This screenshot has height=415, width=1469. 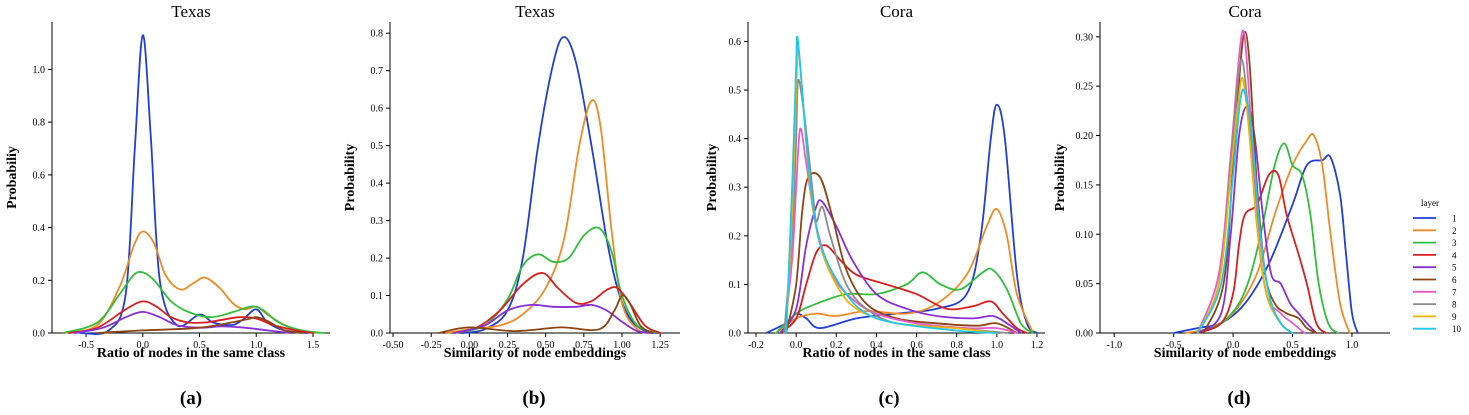 I want to click on y-tick-label: 0.30, so click(x=1085, y=37).